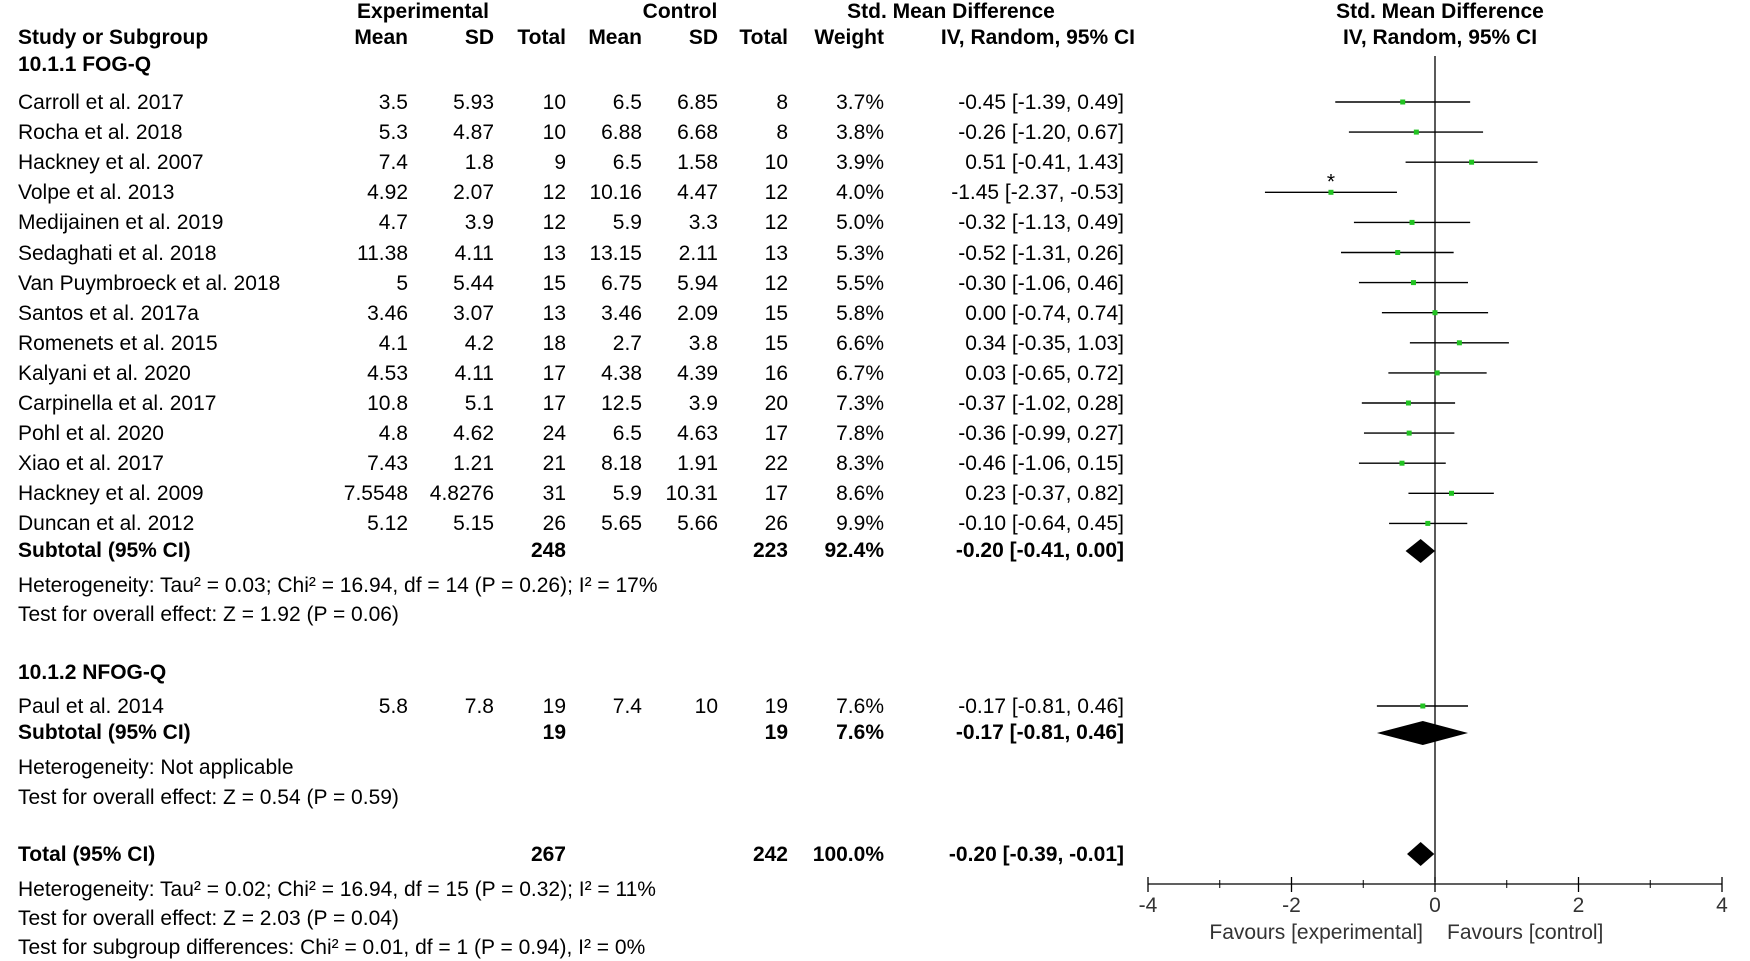 The height and width of the screenshot is (961, 1750). What do you see at coordinates (91, 706) in the screenshot?
I see `study-name: Paul et al. 2014` at bounding box center [91, 706].